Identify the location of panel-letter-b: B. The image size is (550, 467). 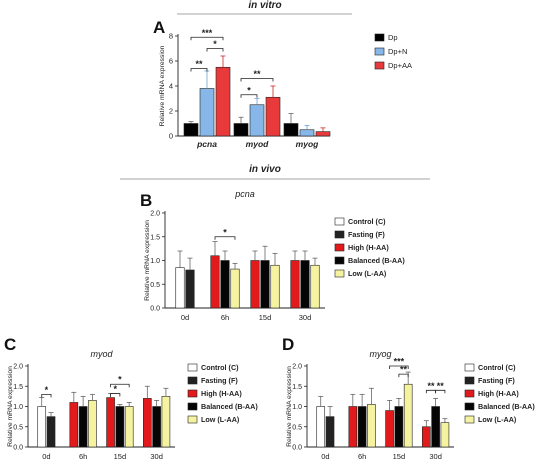
(146, 200).